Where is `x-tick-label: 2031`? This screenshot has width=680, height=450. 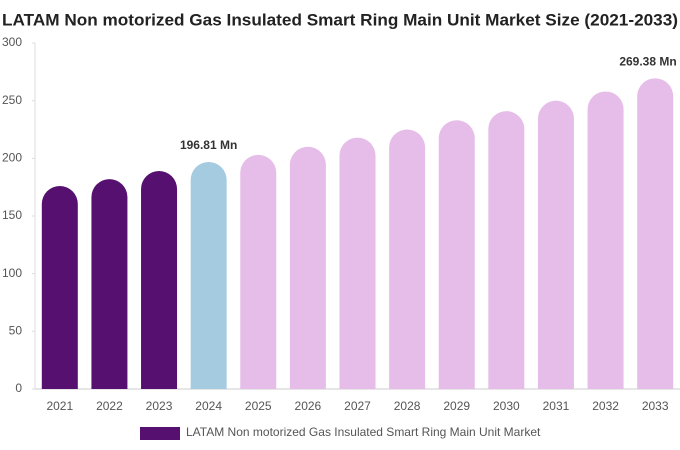 x-tick-label: 2031 is located at coordinates (556, 406).